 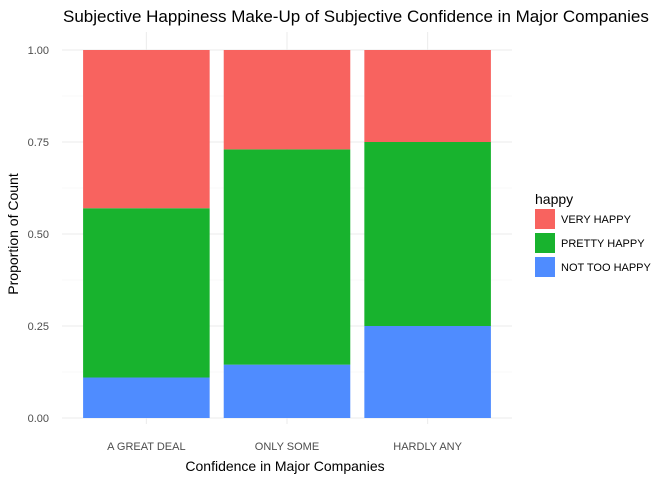 I want to click on legend-label-very-happy: VERY HAPPY, so click(x=596, y=220).